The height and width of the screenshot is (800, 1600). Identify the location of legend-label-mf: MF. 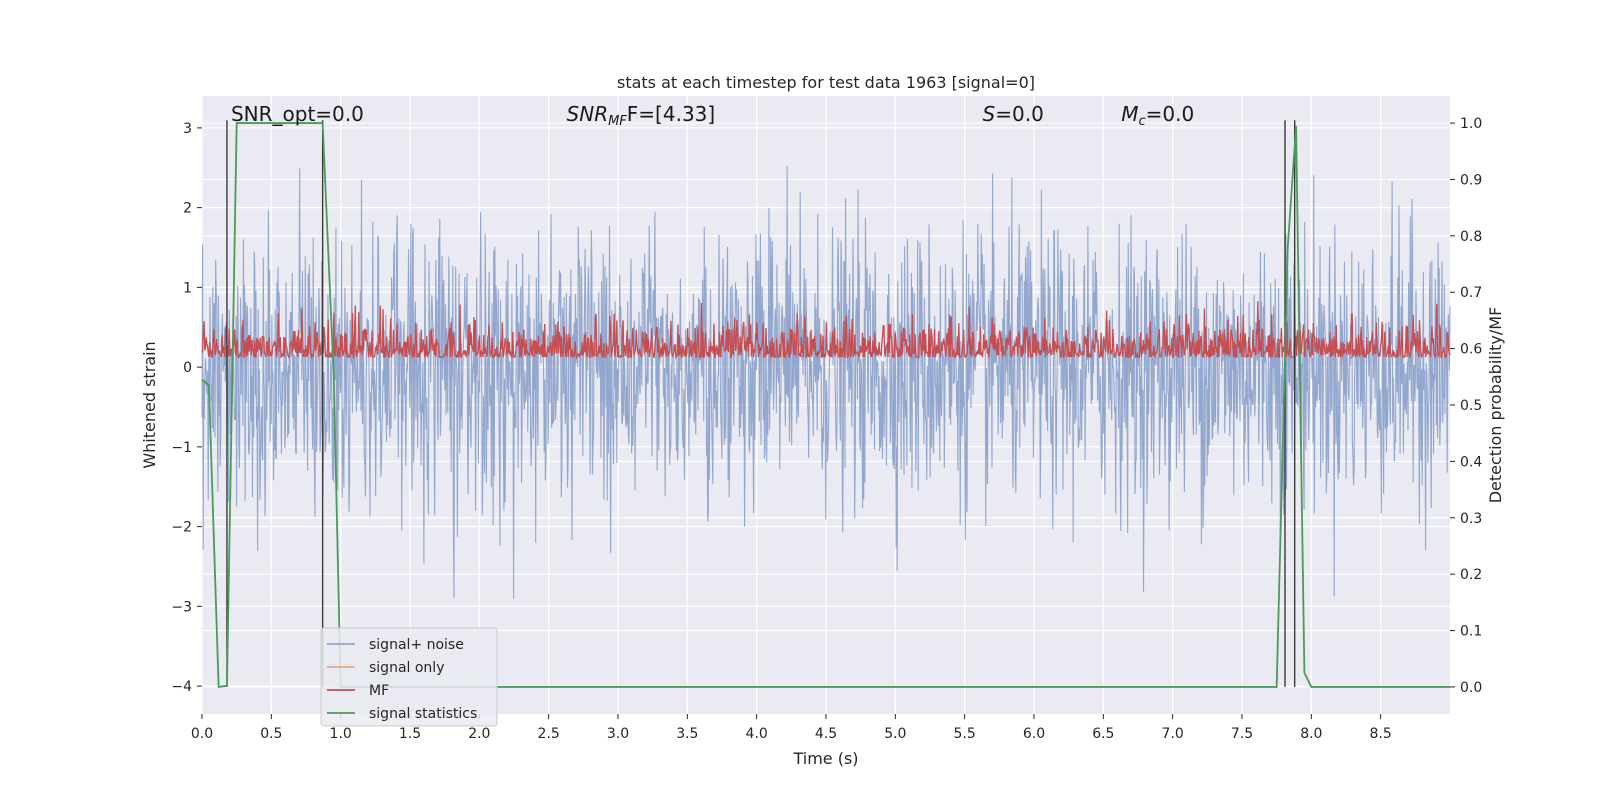
(379, 691).